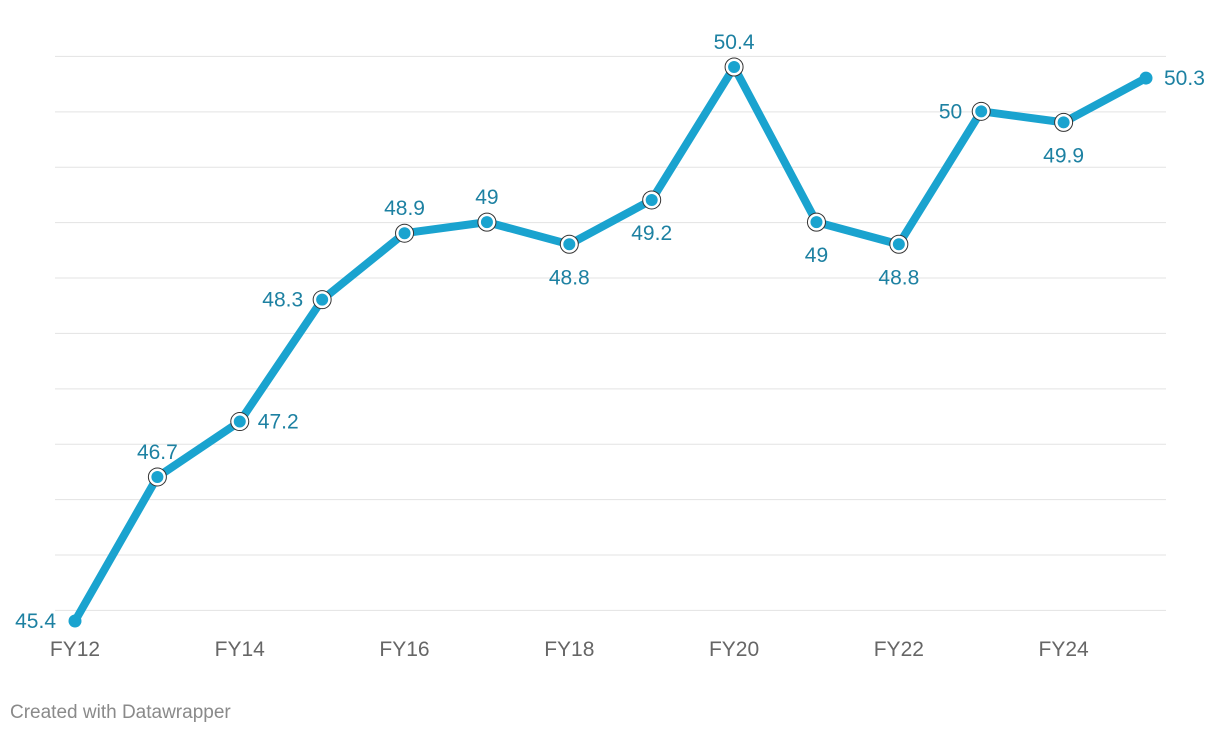  I want to click on x-tick-label: FY18, so click(569, 649).